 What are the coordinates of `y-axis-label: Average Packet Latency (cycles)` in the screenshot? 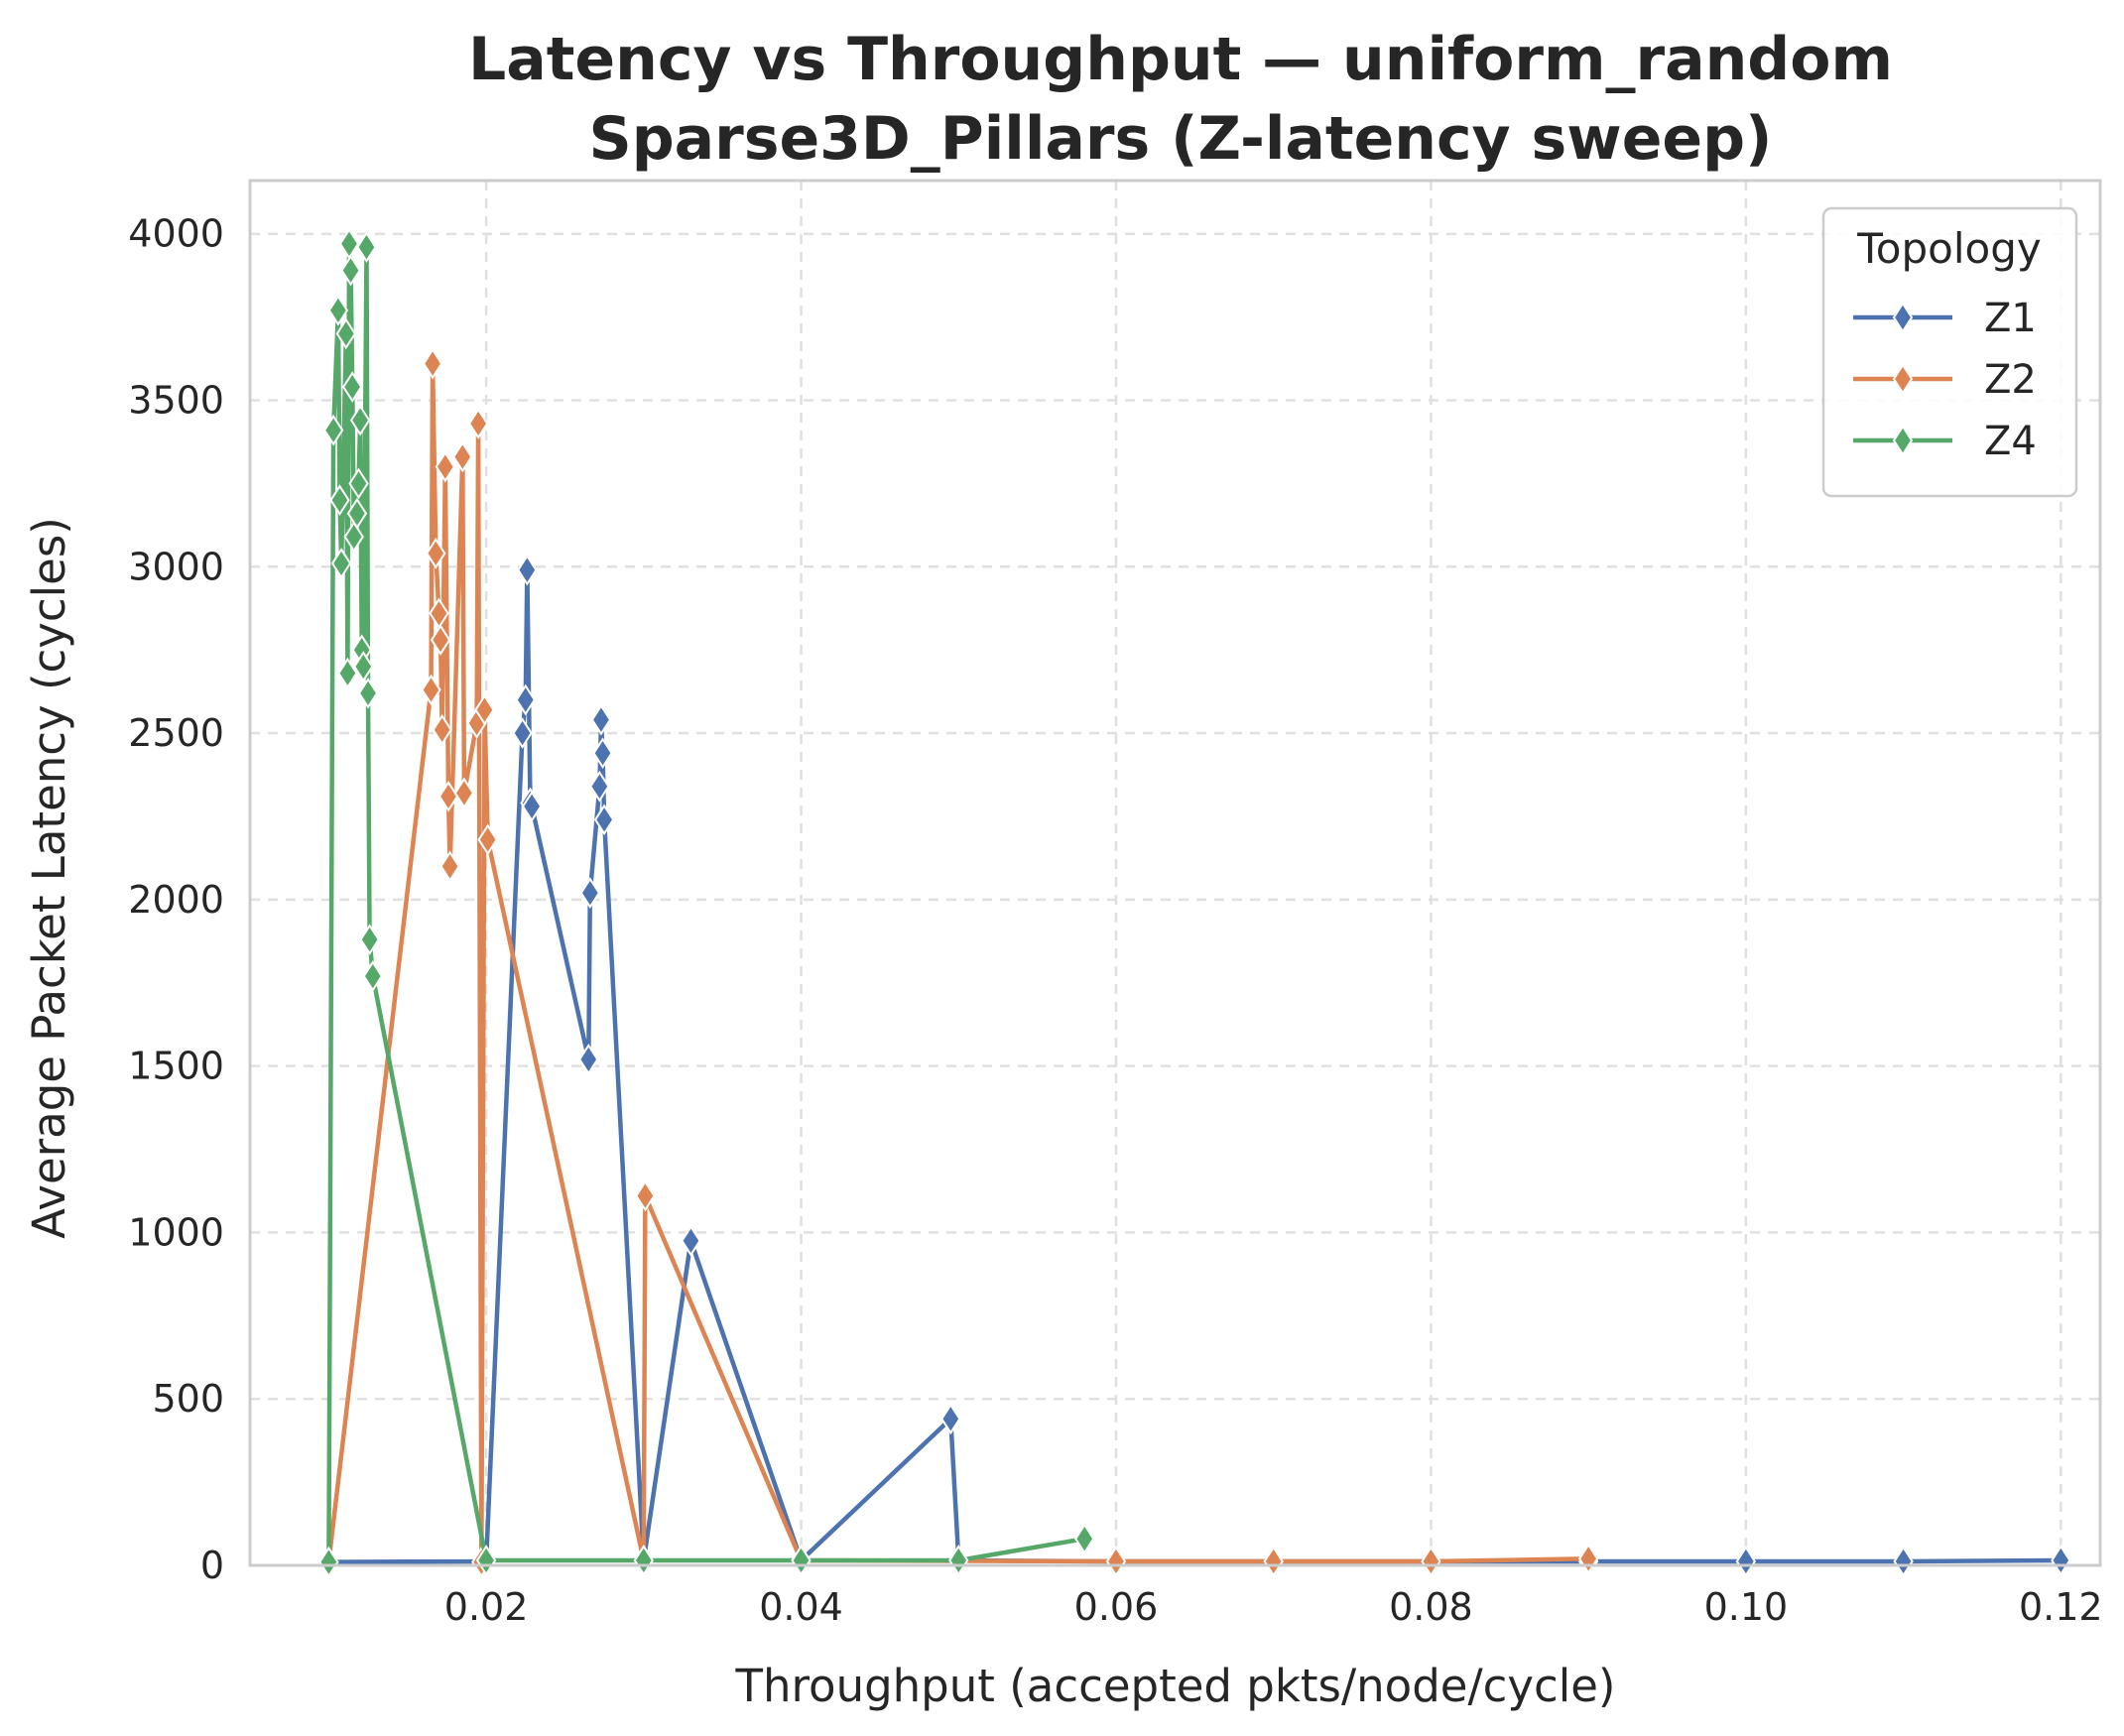 It's located at (49, 878).